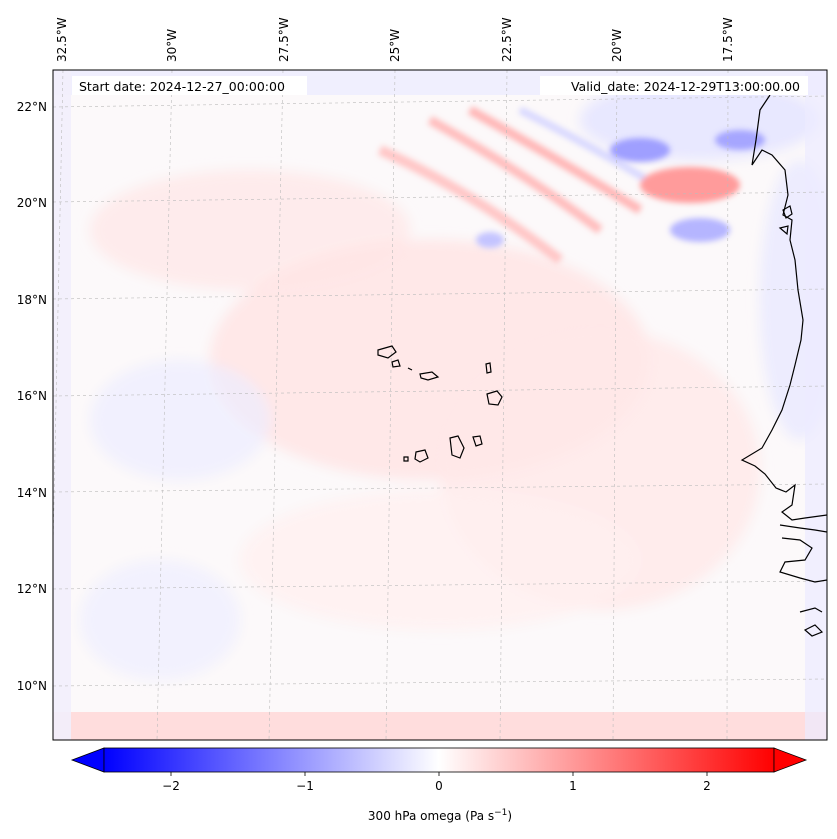  I want to click on lat-label-14N: 14°N, so click(32, 493).